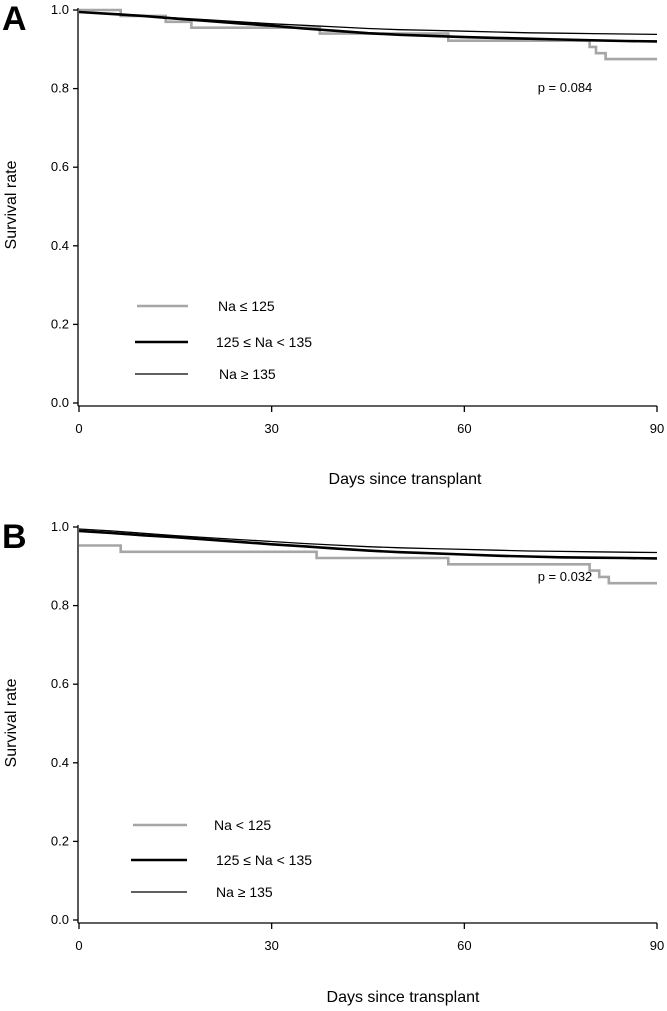 Image resolution: width=667 pixels, height=1011 pixels. Describe the element at coordinates (14, 537) in the screenshot. I see `panel-letter: B` at that location.